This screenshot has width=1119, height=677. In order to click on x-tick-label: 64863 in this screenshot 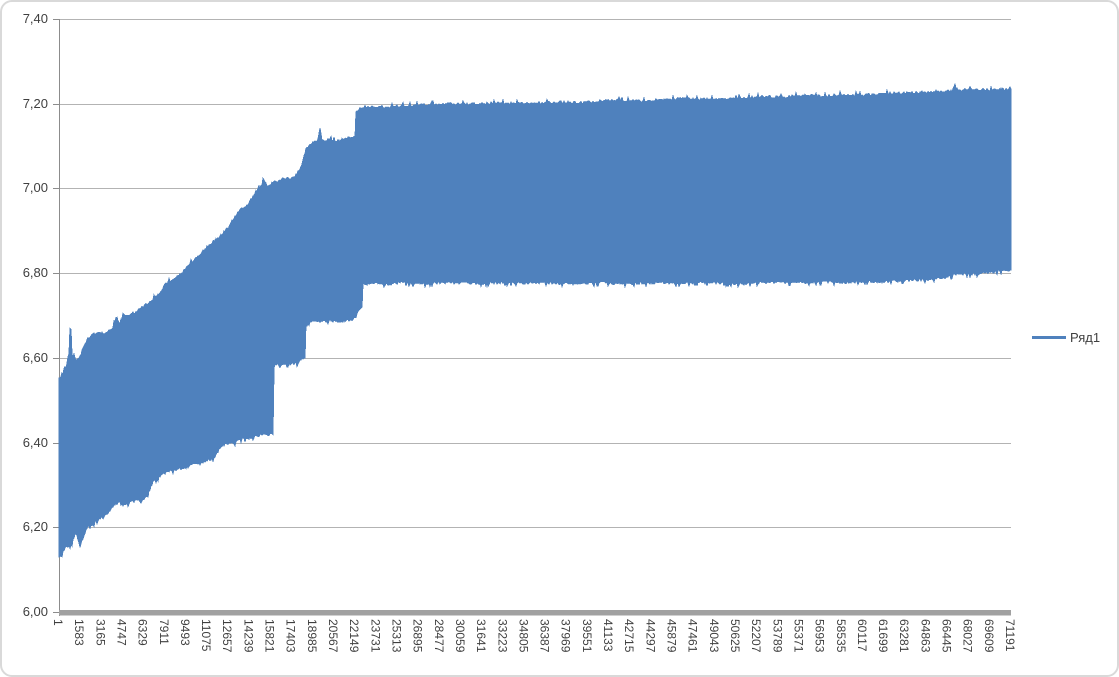, I will do `click(925, 636)`.